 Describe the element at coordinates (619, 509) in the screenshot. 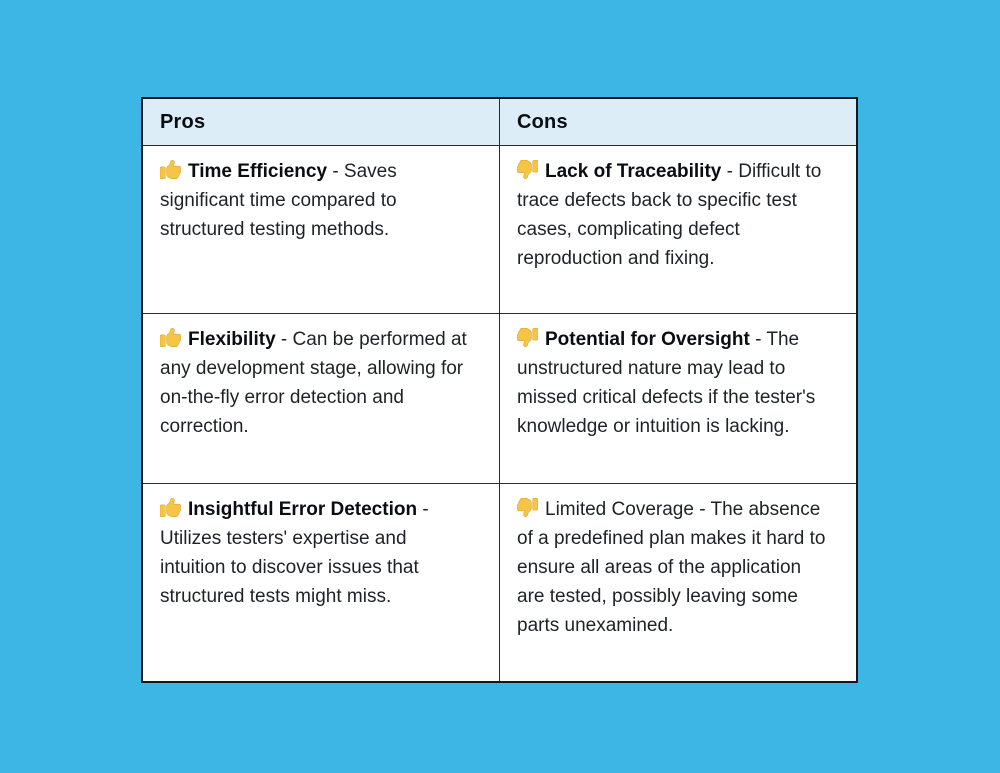

I see `con-title: Limited Coverage` at that location.